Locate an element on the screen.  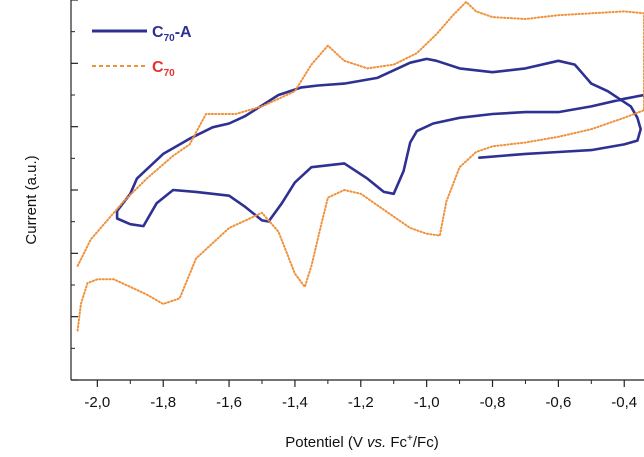
x-axis-tick-labels: -2,0 -1,8 -1,6 -1,4 -1,2 -1,0 -0,8 -0,6 -0,4 is located at coordinates (360, 402).